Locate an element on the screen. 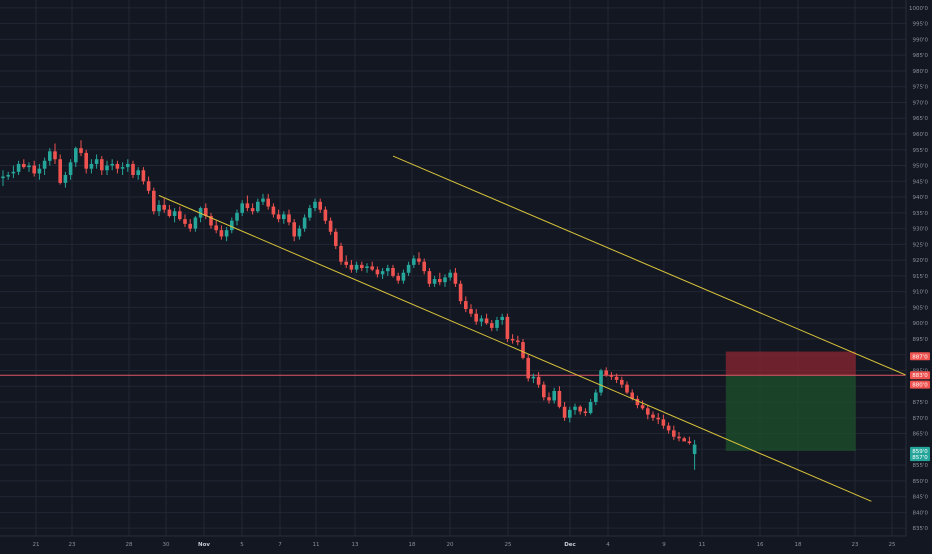 This screenshot has height=554, width=932. price-tag-label: 857'0 is located at coordinates (920, 458).